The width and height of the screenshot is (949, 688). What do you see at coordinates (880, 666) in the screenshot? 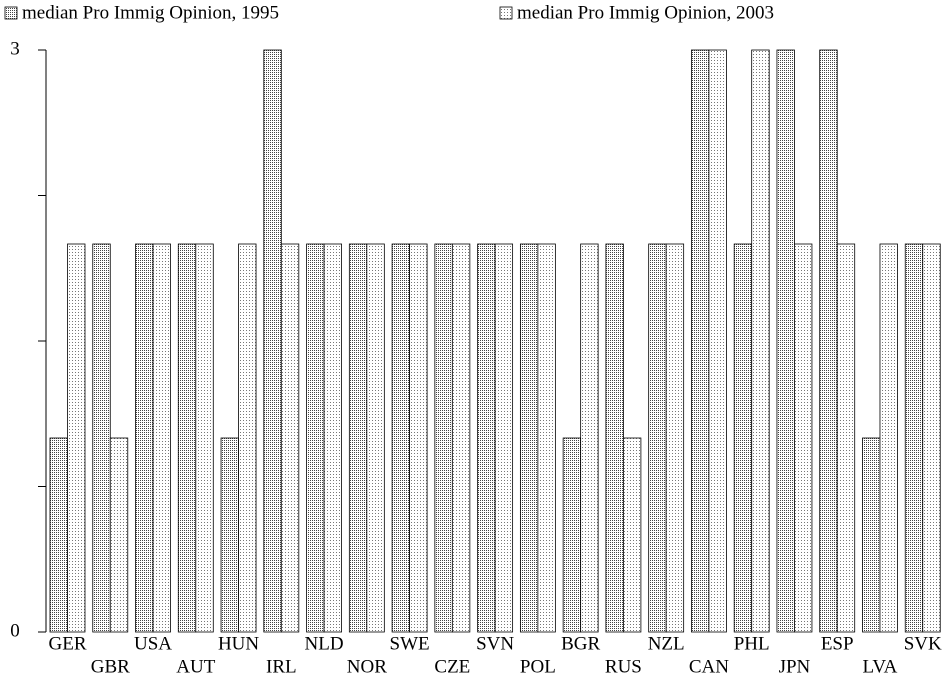
I see `x-tick-label: LVA` at bounding box center [880, 666].